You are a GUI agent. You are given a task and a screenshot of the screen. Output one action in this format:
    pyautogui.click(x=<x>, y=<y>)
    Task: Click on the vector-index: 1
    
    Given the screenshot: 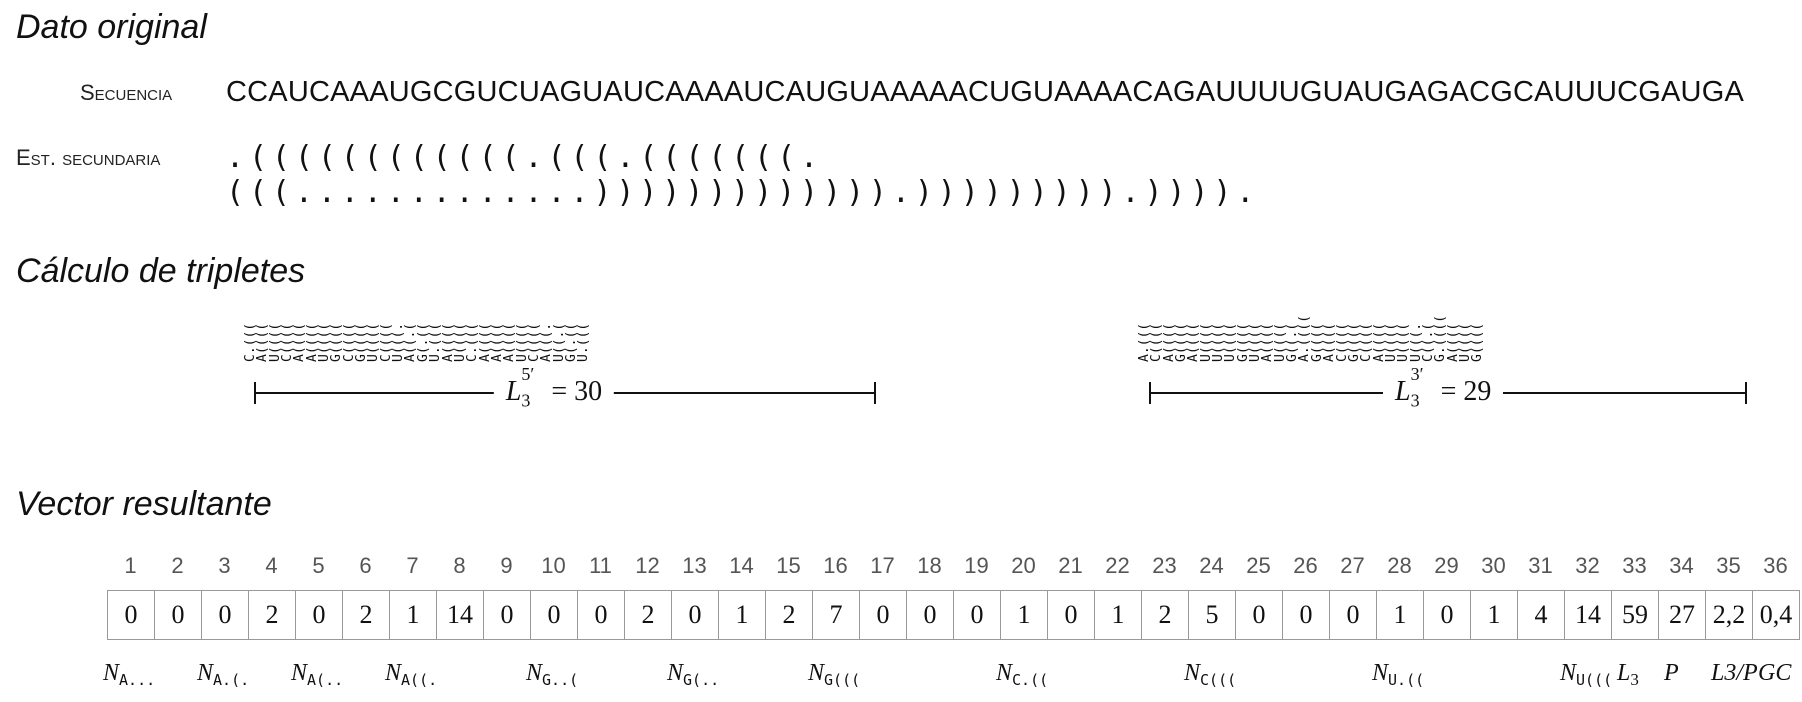 What is the action you would take?
    pyautogui.click(x=130, y=565)
    